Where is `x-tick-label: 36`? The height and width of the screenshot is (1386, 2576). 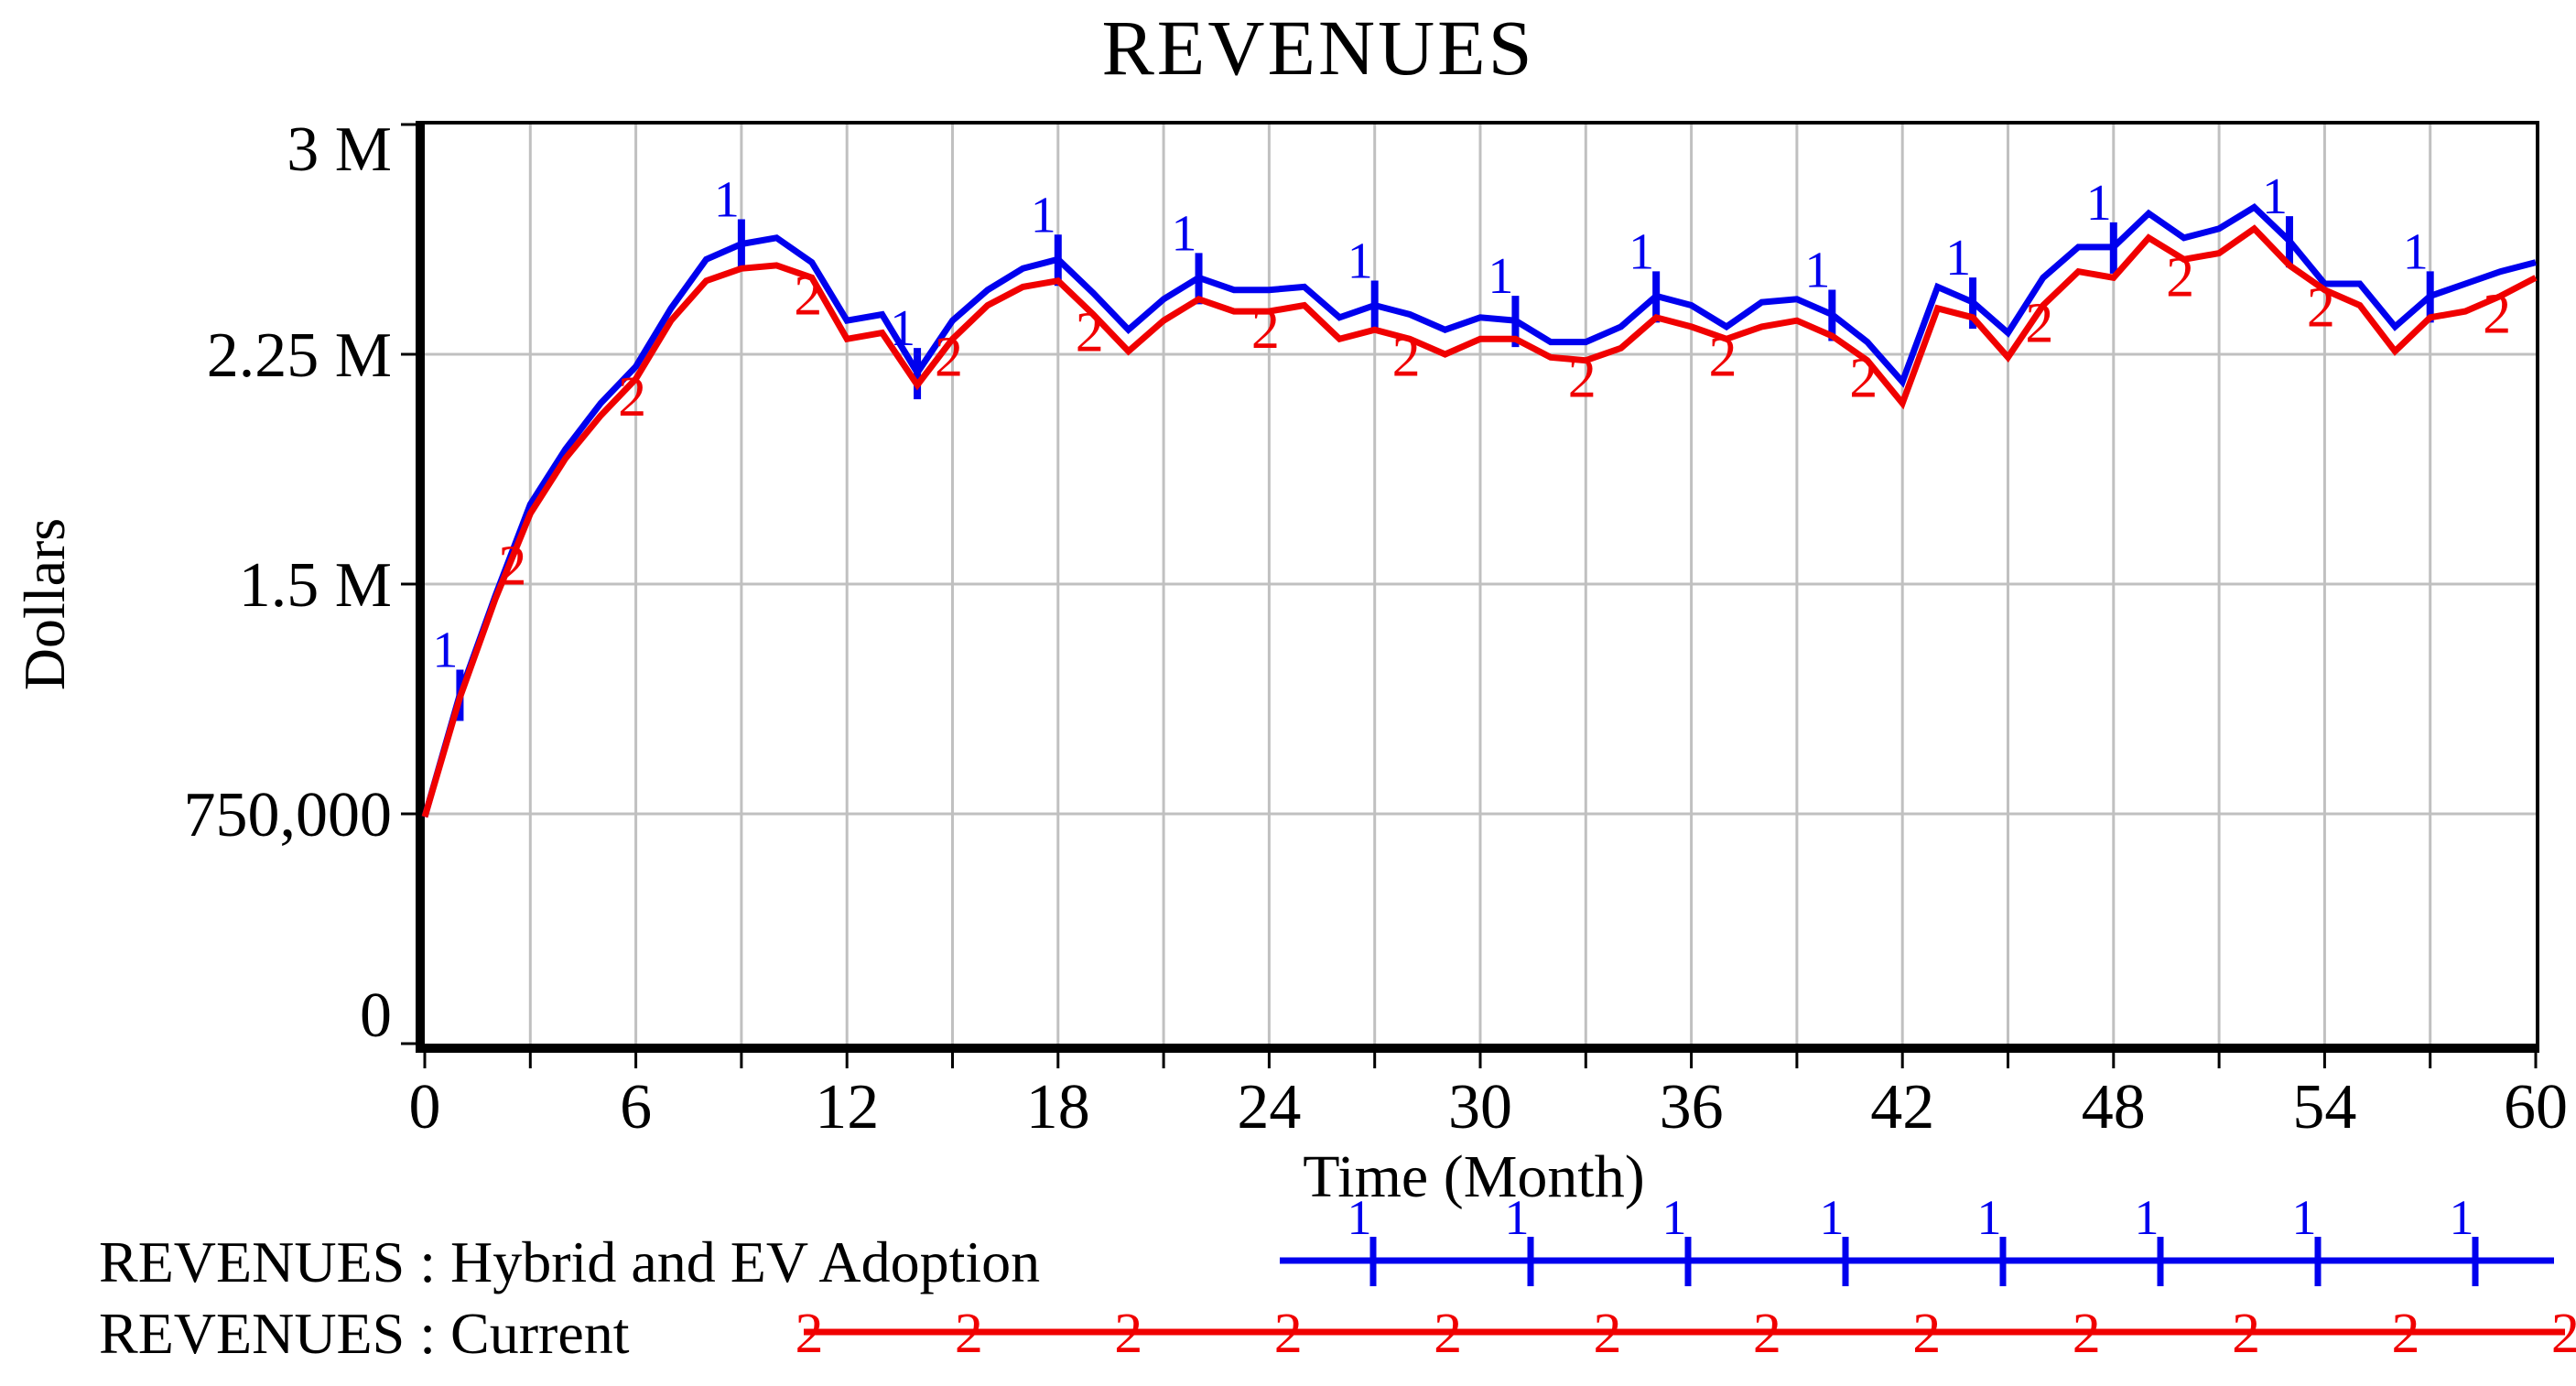
x-tick-label: 36 is located at coordinates (1692, 1107).